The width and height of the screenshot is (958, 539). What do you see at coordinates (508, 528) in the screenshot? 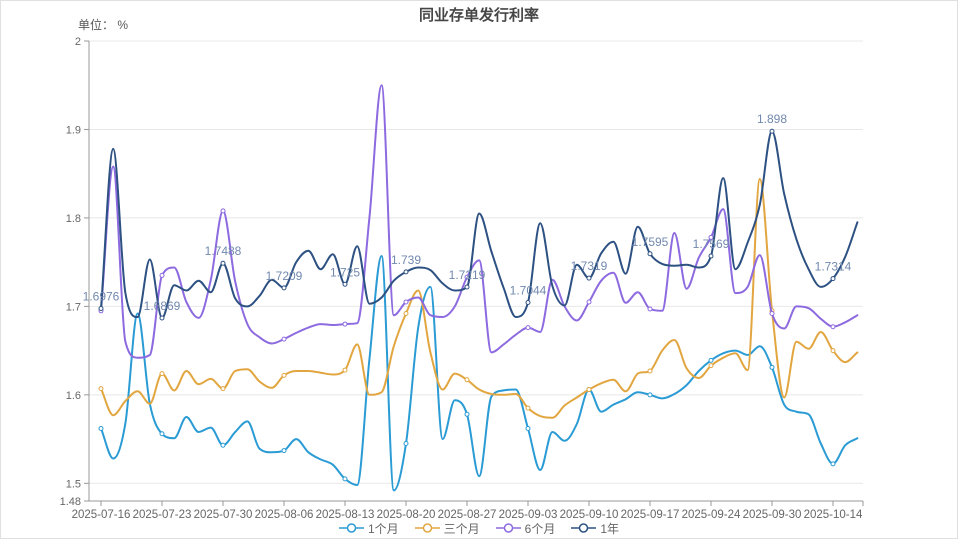
I see `legend-marker-6m` at bounding box center [508, 528].